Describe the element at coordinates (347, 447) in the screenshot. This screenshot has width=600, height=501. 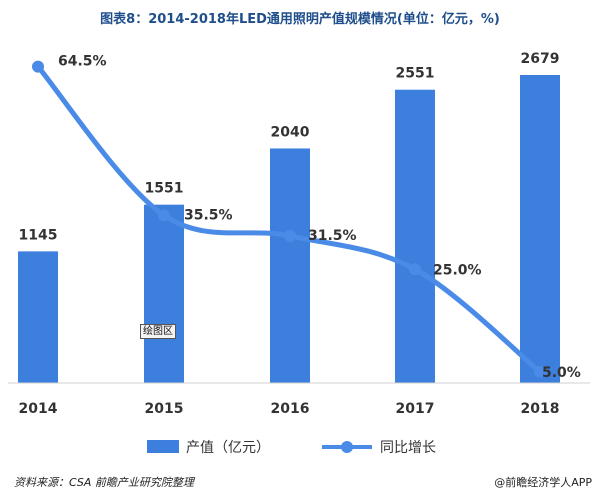
I see `legend-line-marker` at that location.